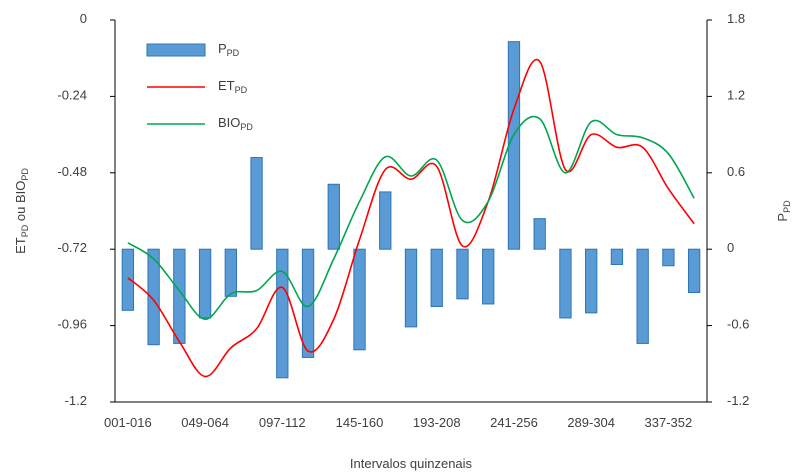  Describe the element at coordinates (360, 422) in the screenshot. I see `x-tick-label: 145-160` at that location.